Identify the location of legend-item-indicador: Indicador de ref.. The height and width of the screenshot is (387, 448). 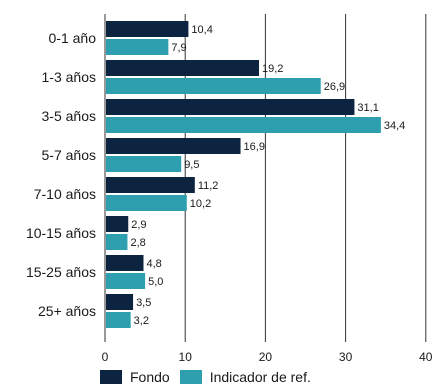
(245, 377).